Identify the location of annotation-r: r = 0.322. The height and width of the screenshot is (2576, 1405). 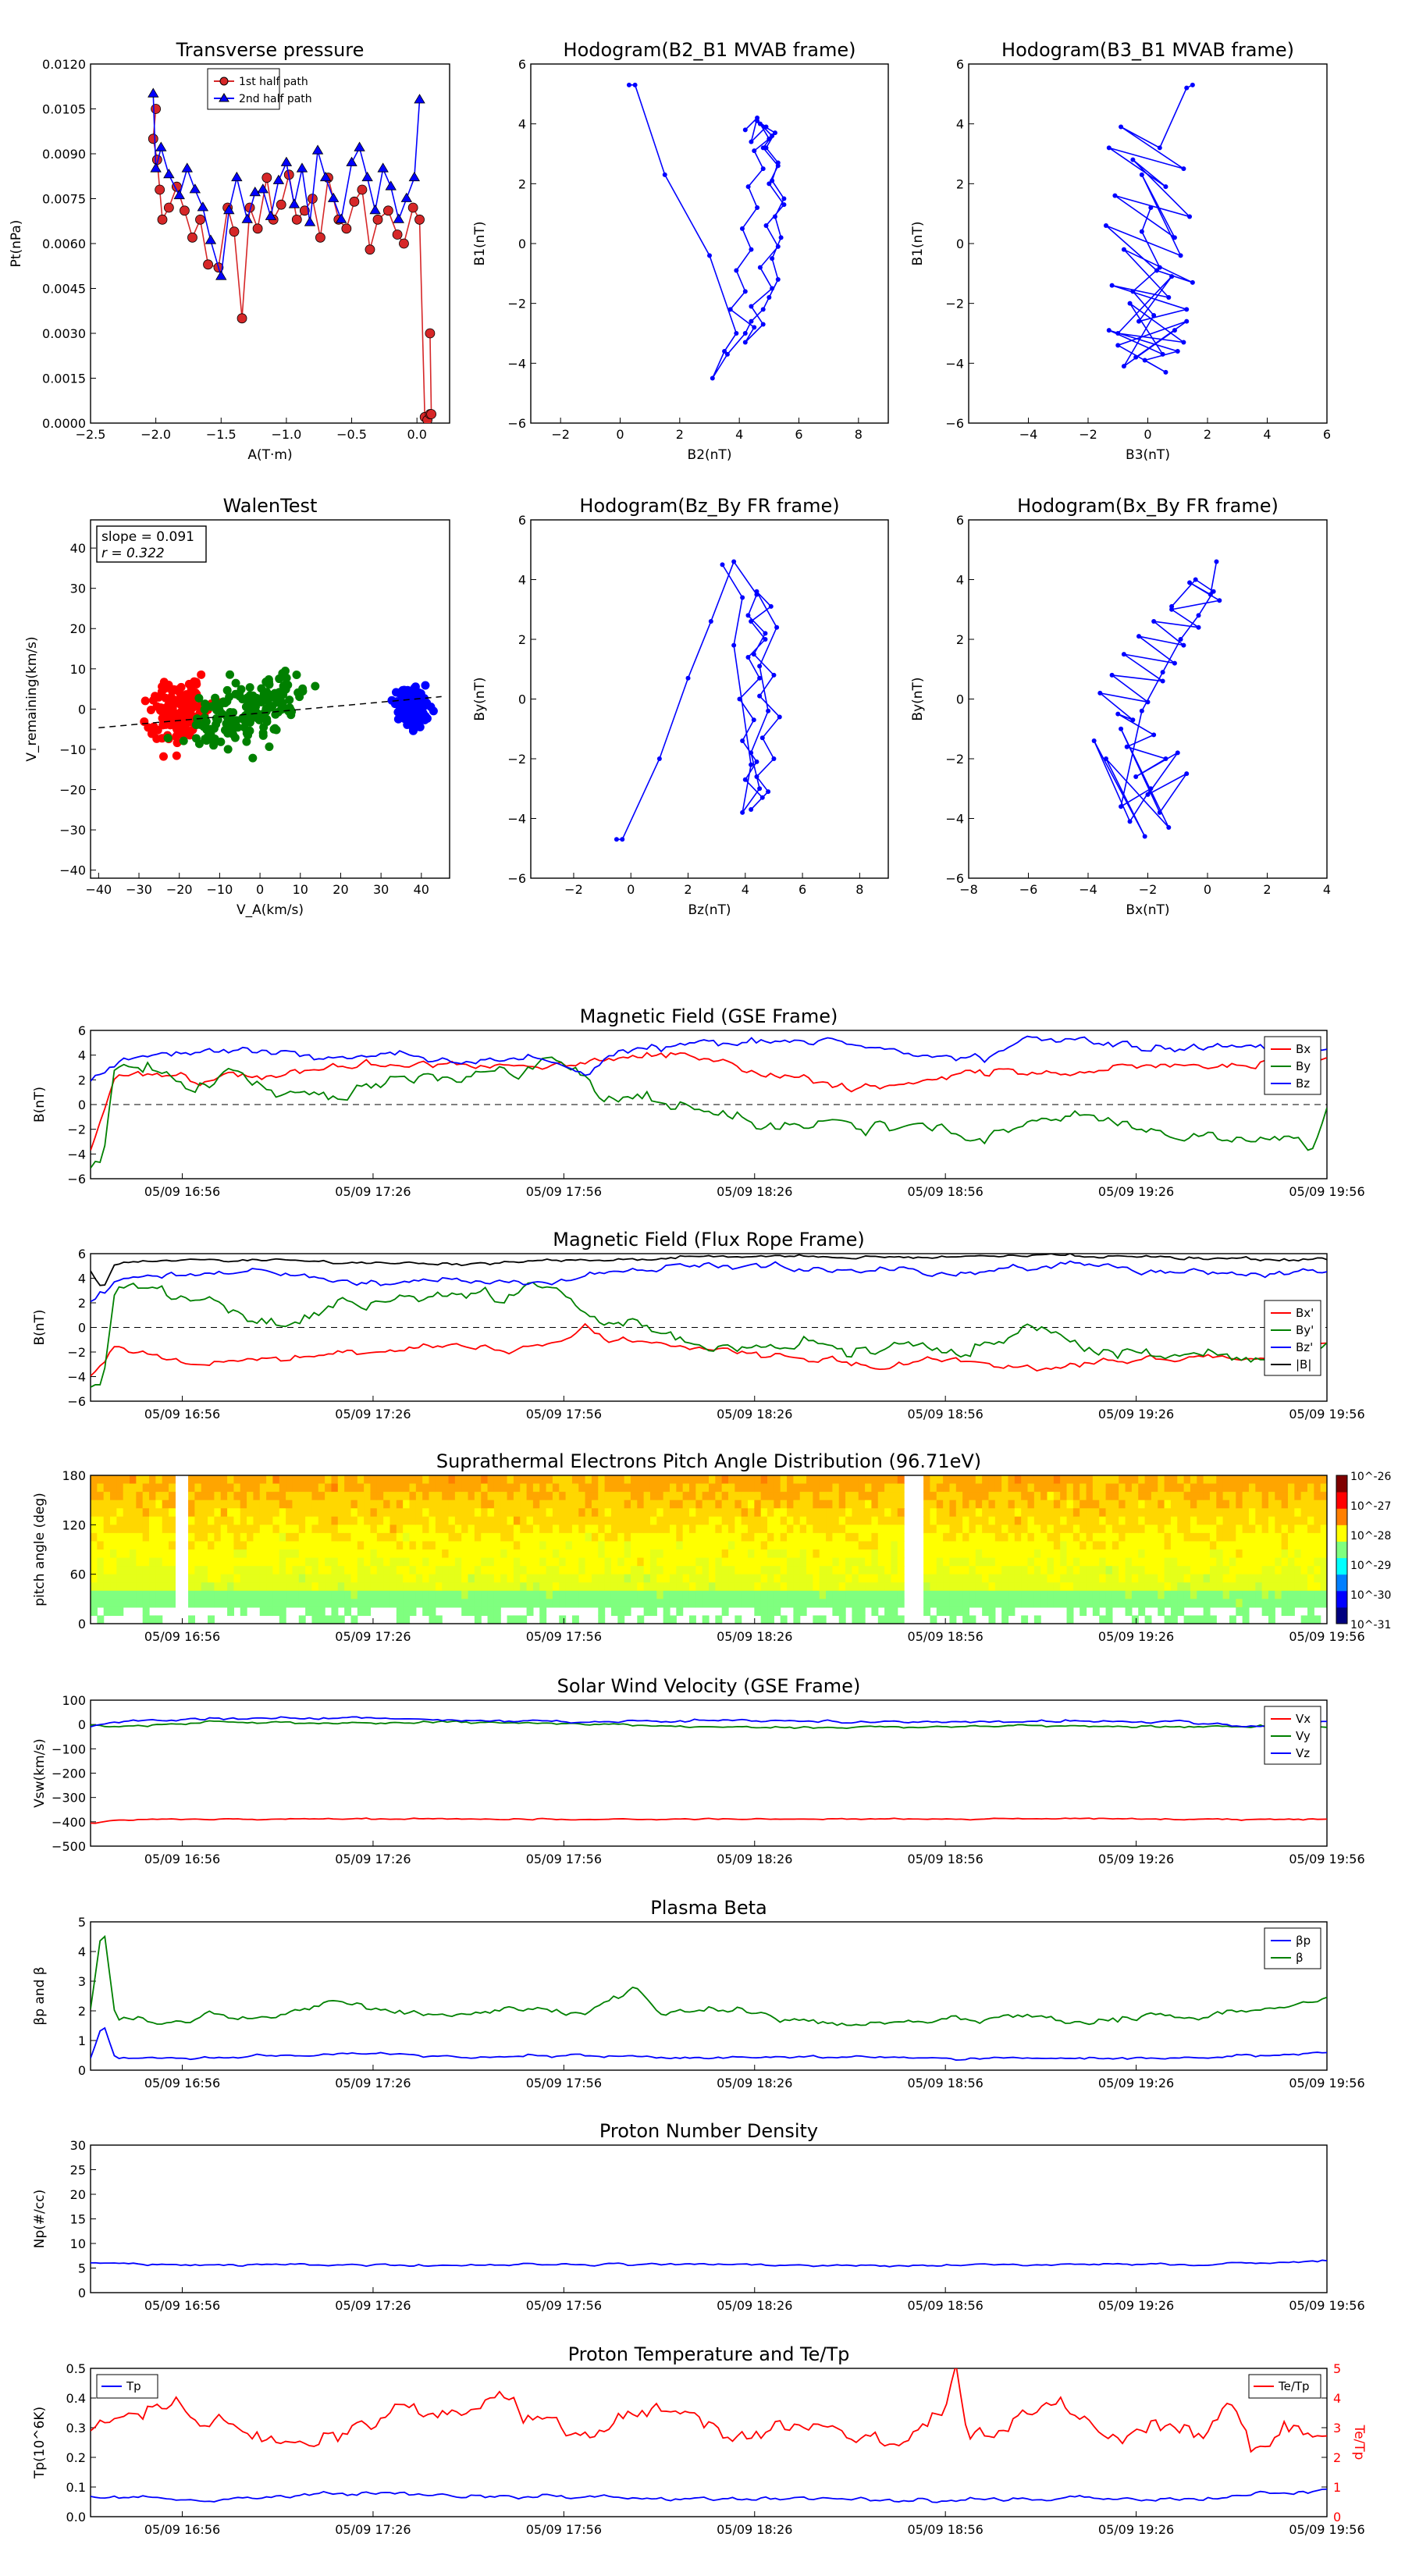
(133, 553).